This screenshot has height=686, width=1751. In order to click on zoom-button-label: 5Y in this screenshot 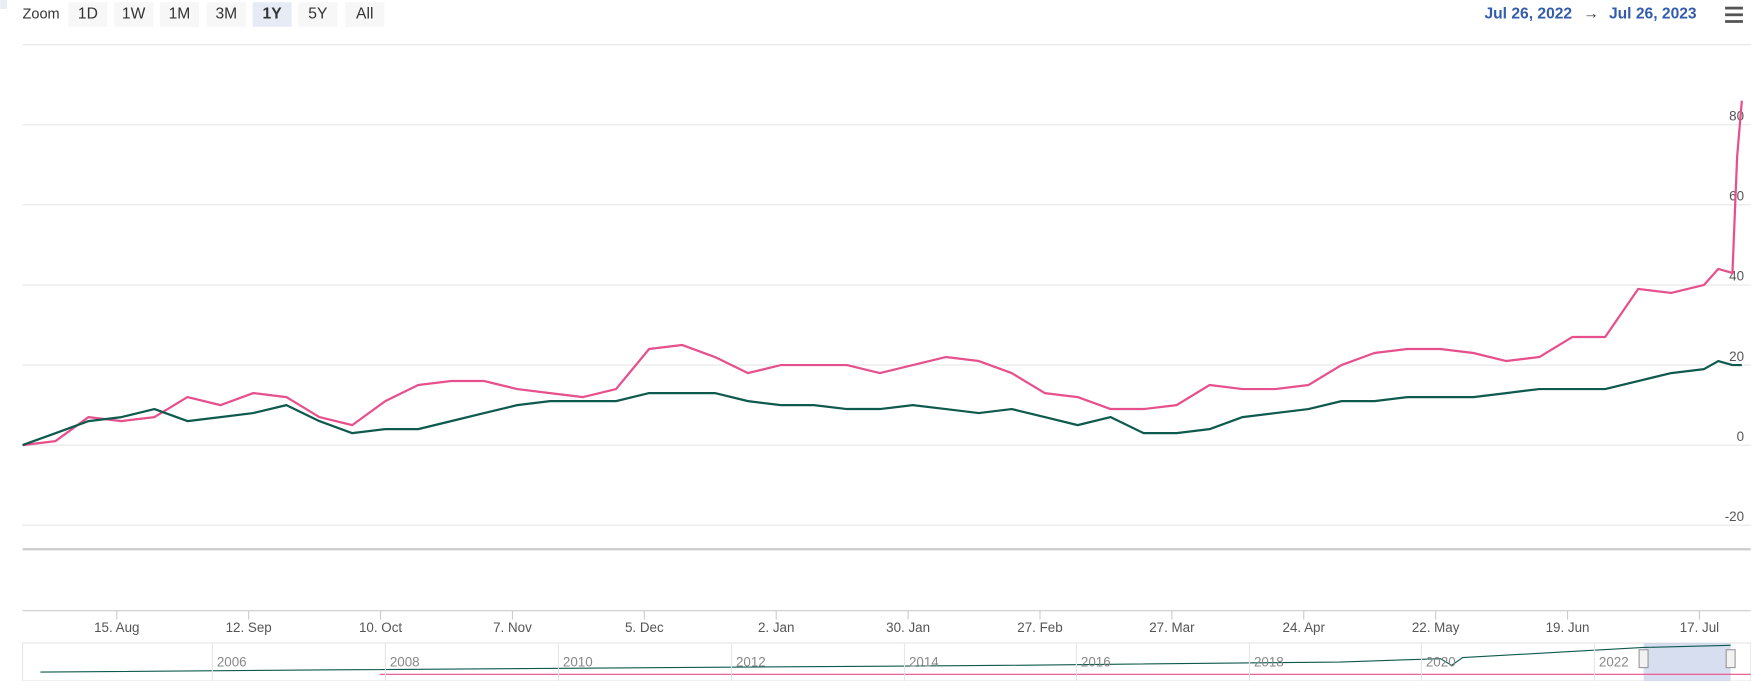, I will do `click(318, 14)`.